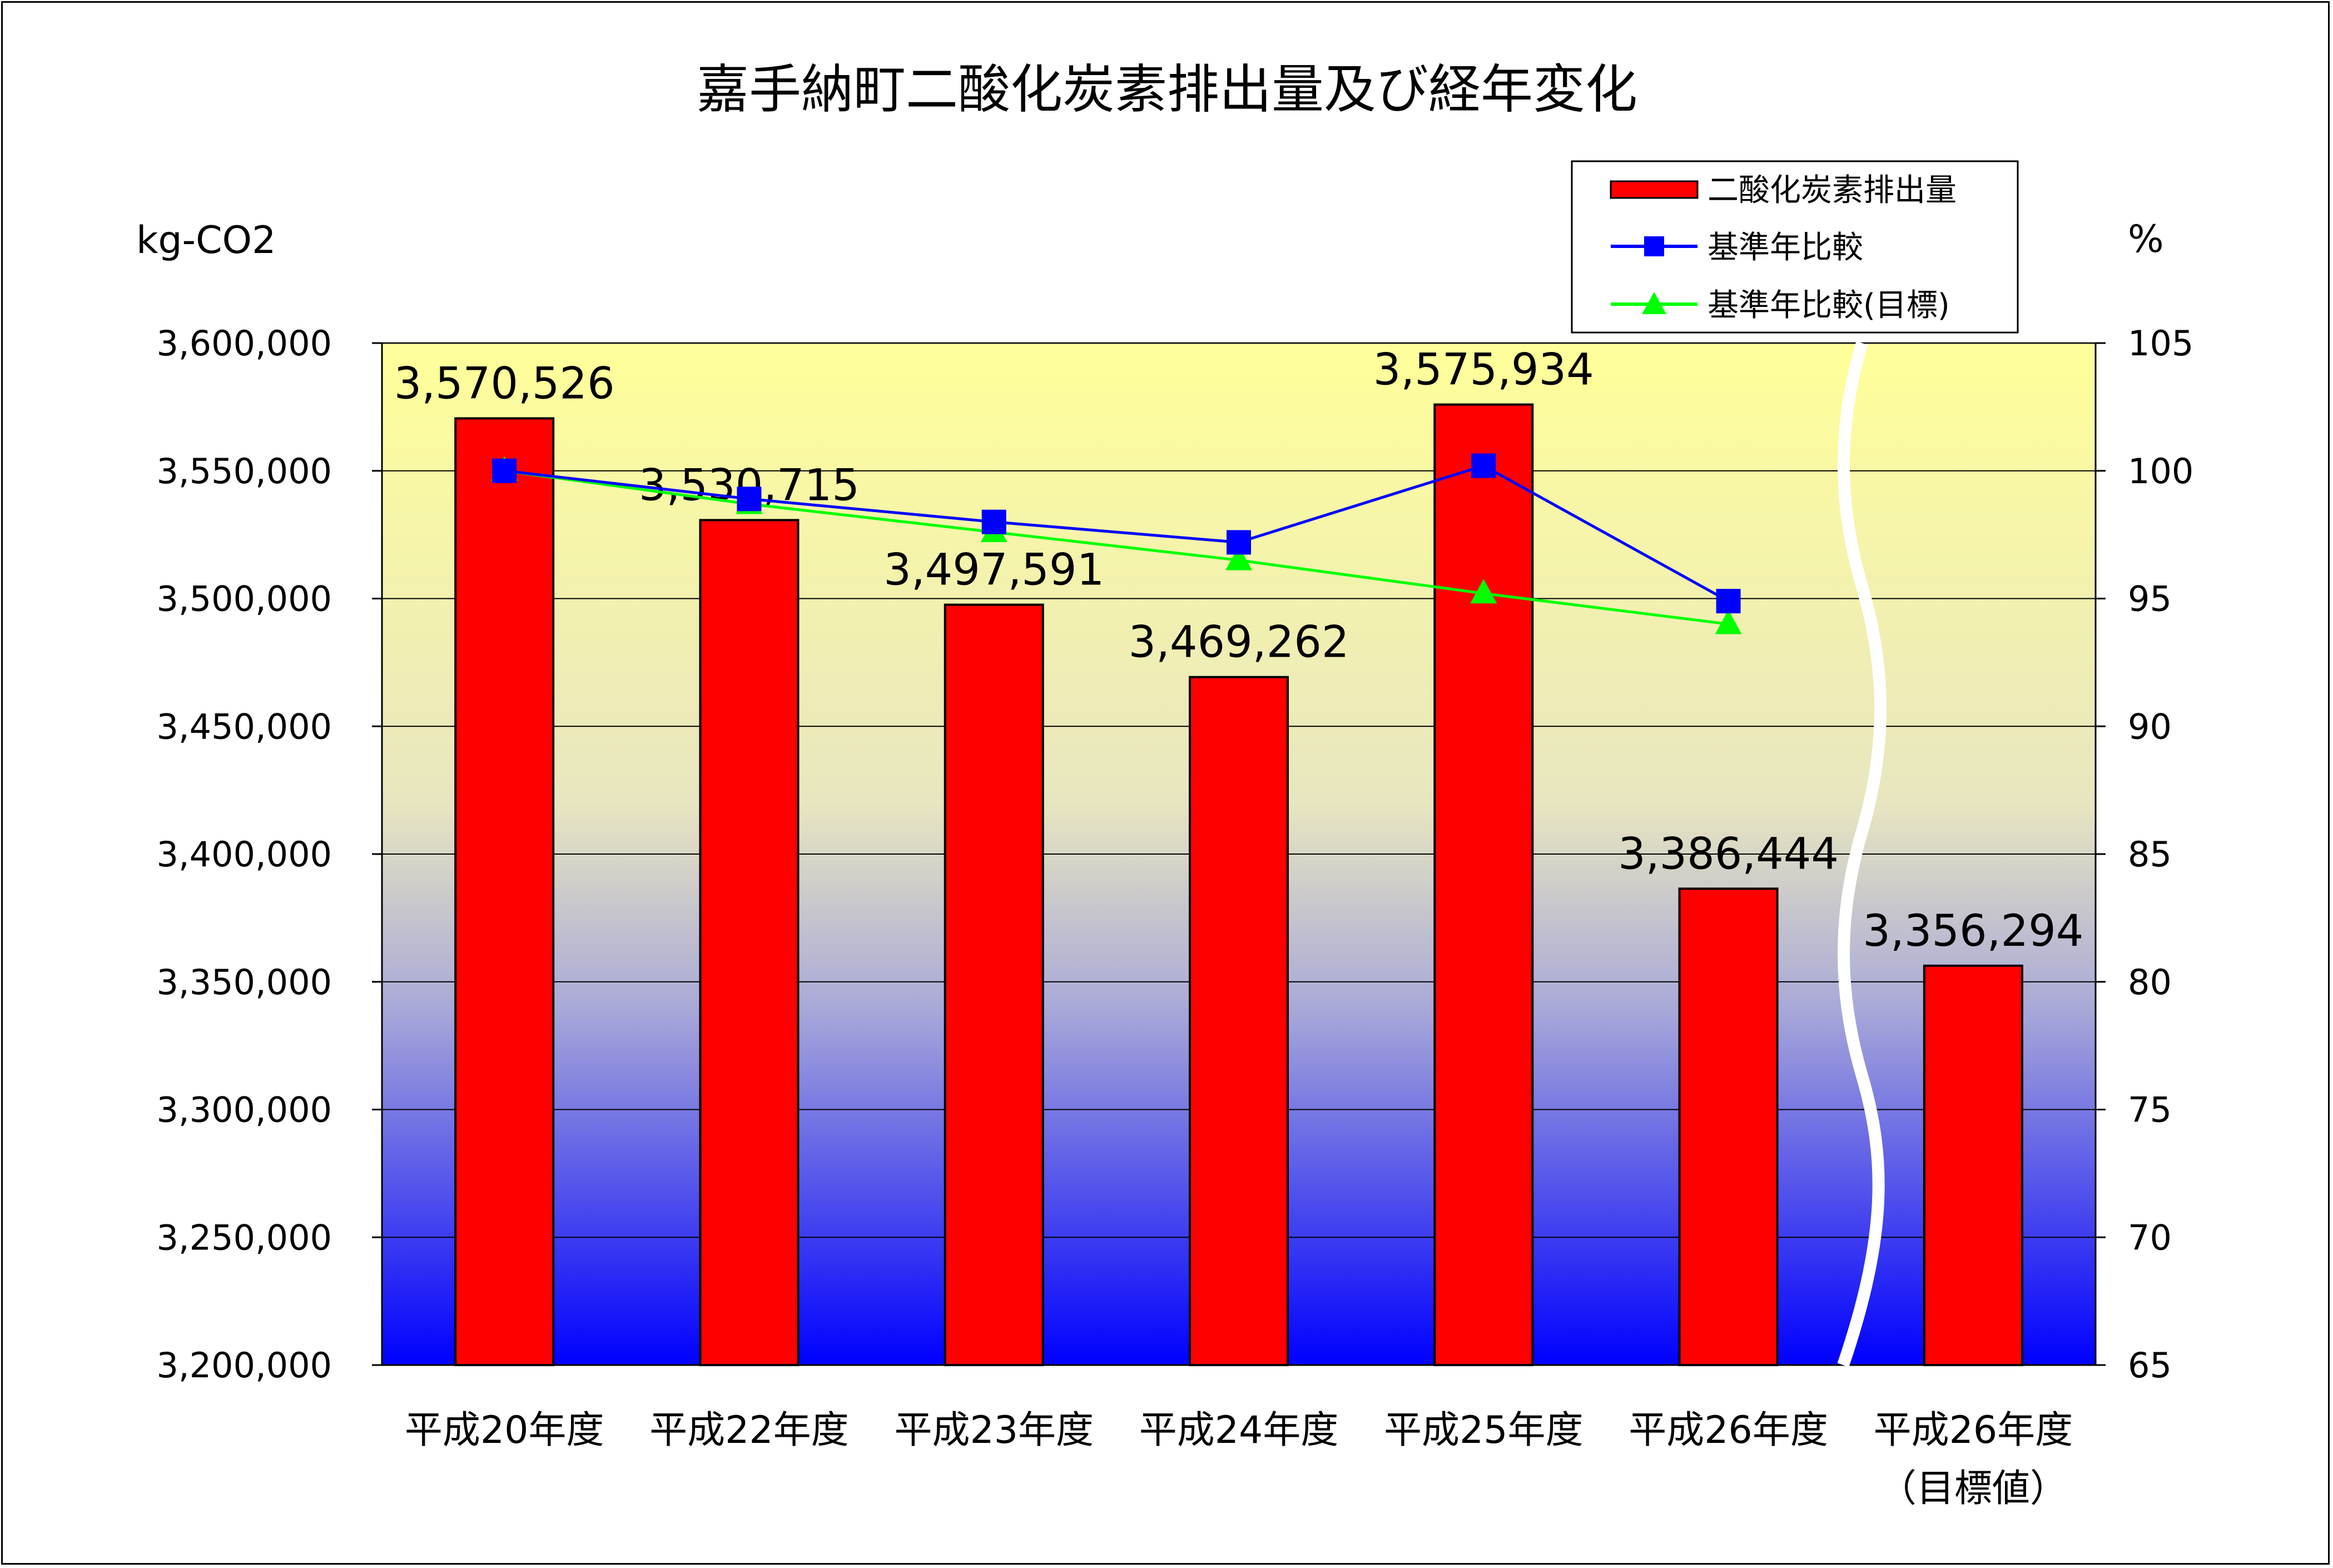 This screenshot has width=2333, height=1568. What do you see at coordinates (1973, 1489) in the screenshot?
I see `x-category-label-sub: （目標値）` at bounding box center [1973, 1489].